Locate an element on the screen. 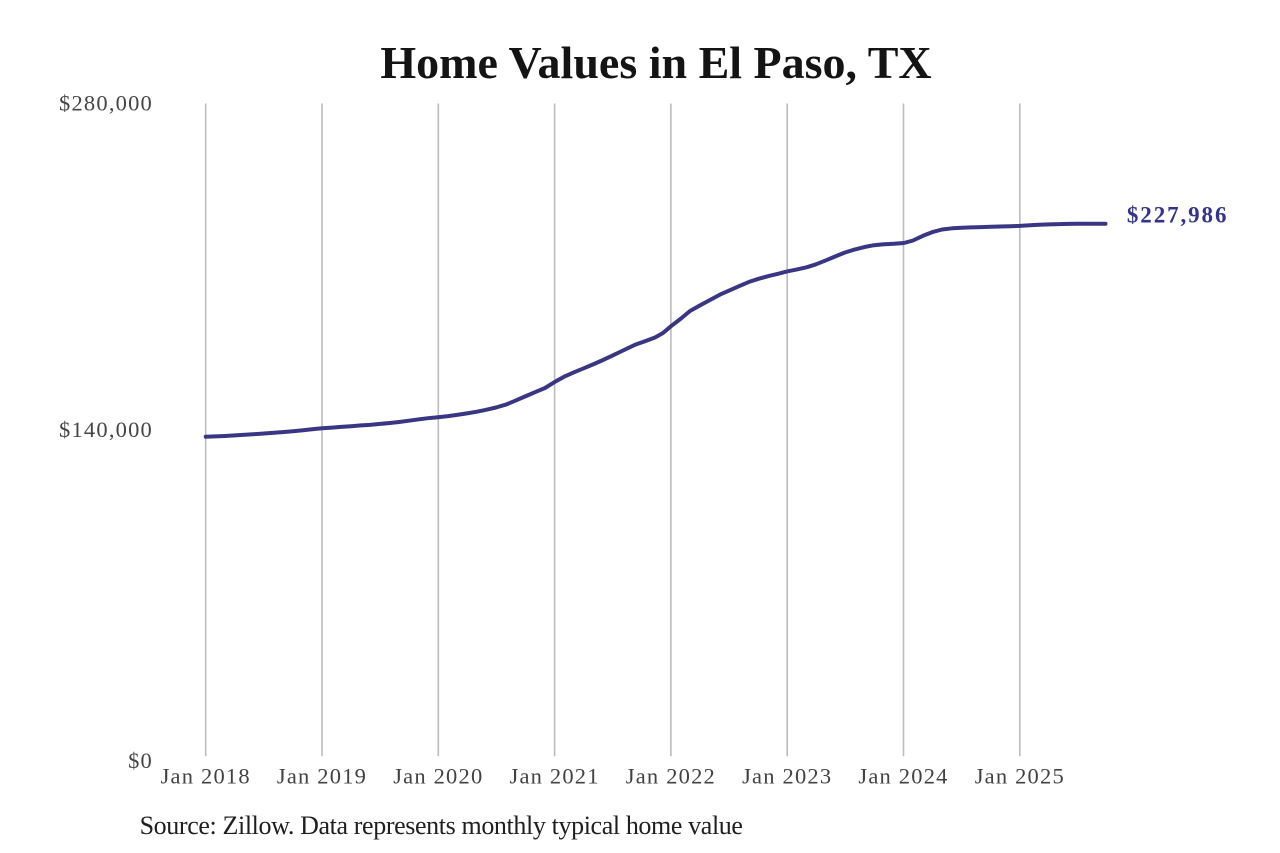 Image resolution: width=1280 pixels, height=853 pixels. svg-text: $140,000 is located at coordinates (106, 429).